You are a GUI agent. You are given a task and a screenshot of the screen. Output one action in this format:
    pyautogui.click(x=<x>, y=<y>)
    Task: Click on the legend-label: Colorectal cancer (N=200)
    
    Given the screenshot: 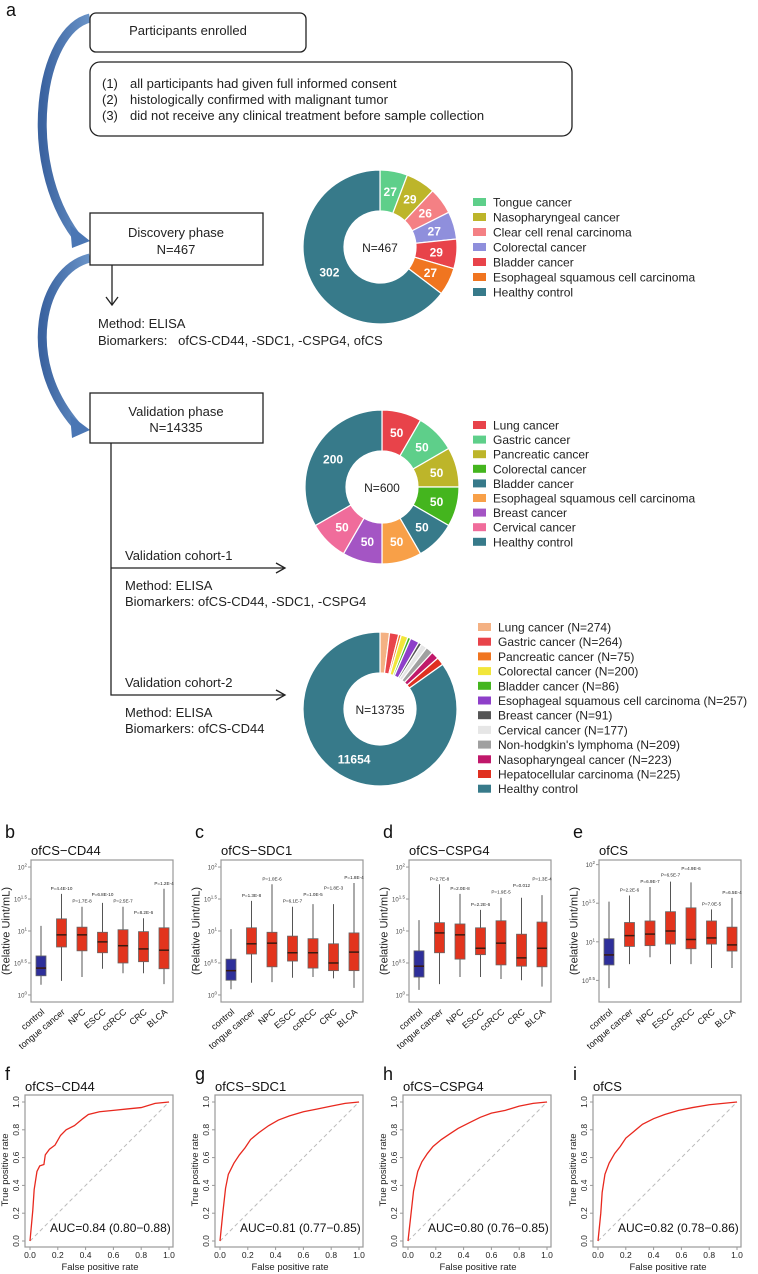 What is the action you would take?
    pyautogui.click(x=568, y=672)
    